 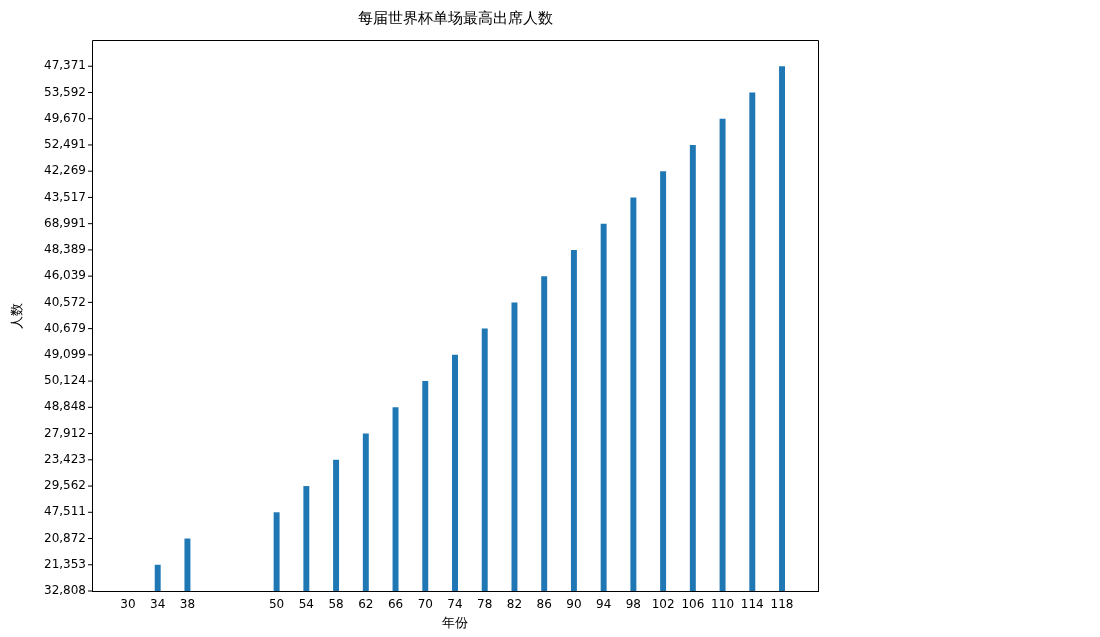 What do you see at coordinates (65, 590) in the screenshot?
I see `text: 32,808` at bounding box center [65, 590].